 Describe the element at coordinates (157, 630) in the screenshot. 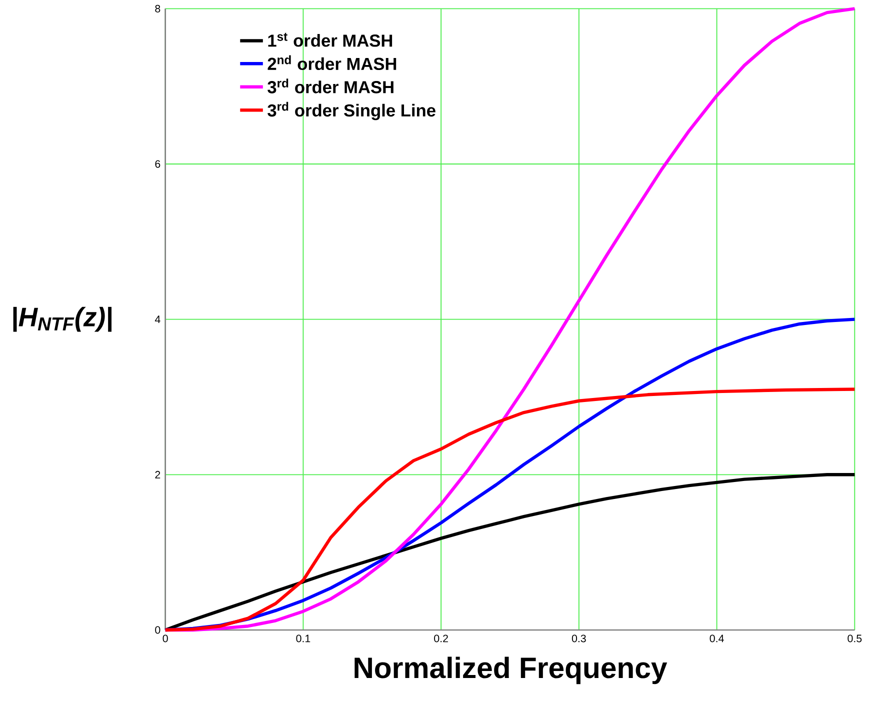

I see `y-tick-label: 0` at that location.